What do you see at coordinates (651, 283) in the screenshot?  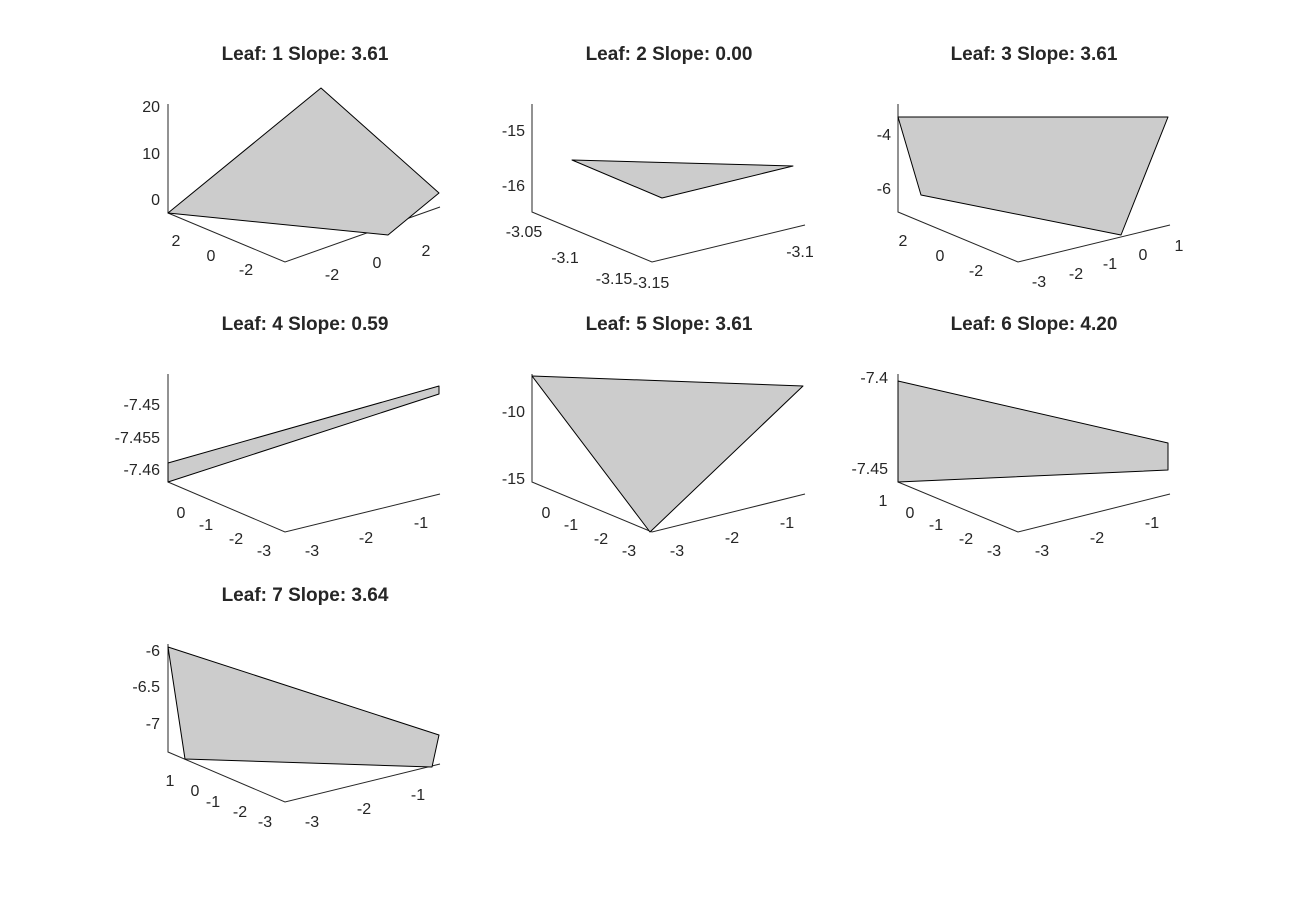 I see `width-tick-label: -3.15` at bounding box center [651, 283].